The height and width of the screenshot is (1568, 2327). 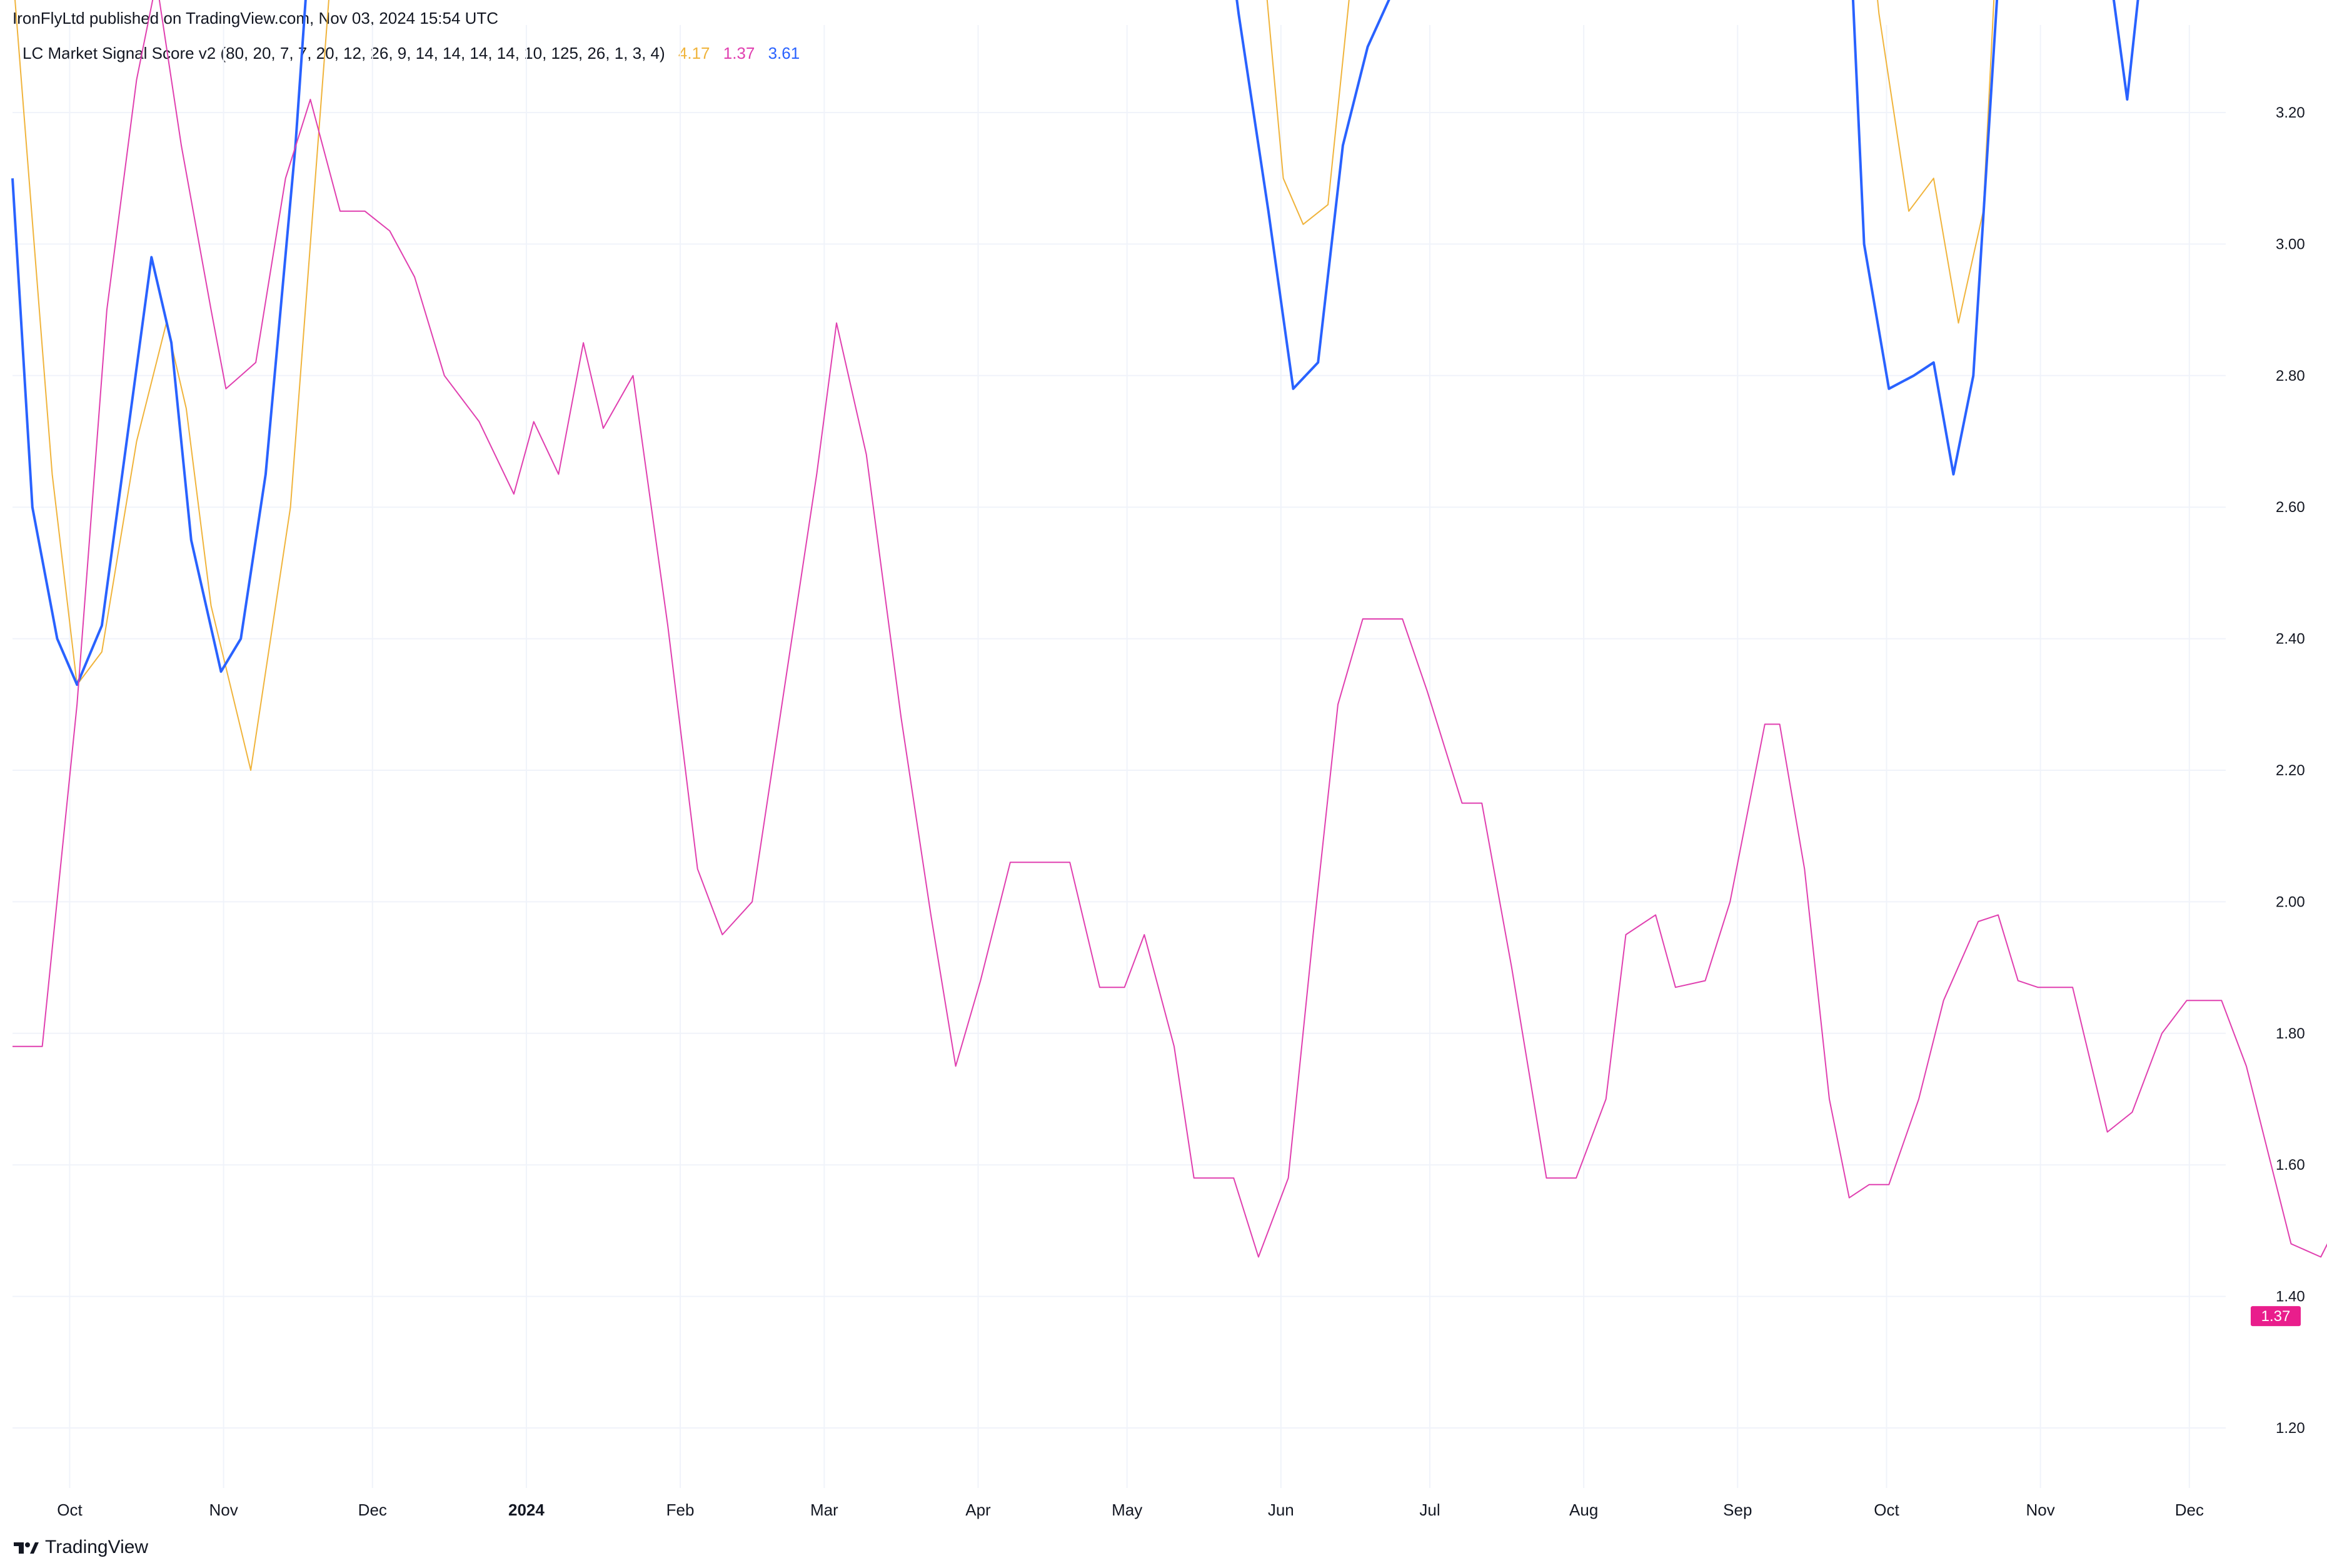 What do you see at coordinates (1281, 1509) in the screenshot?
I see `x-tick-label: Jun` at bounding box center [1281, 1509].